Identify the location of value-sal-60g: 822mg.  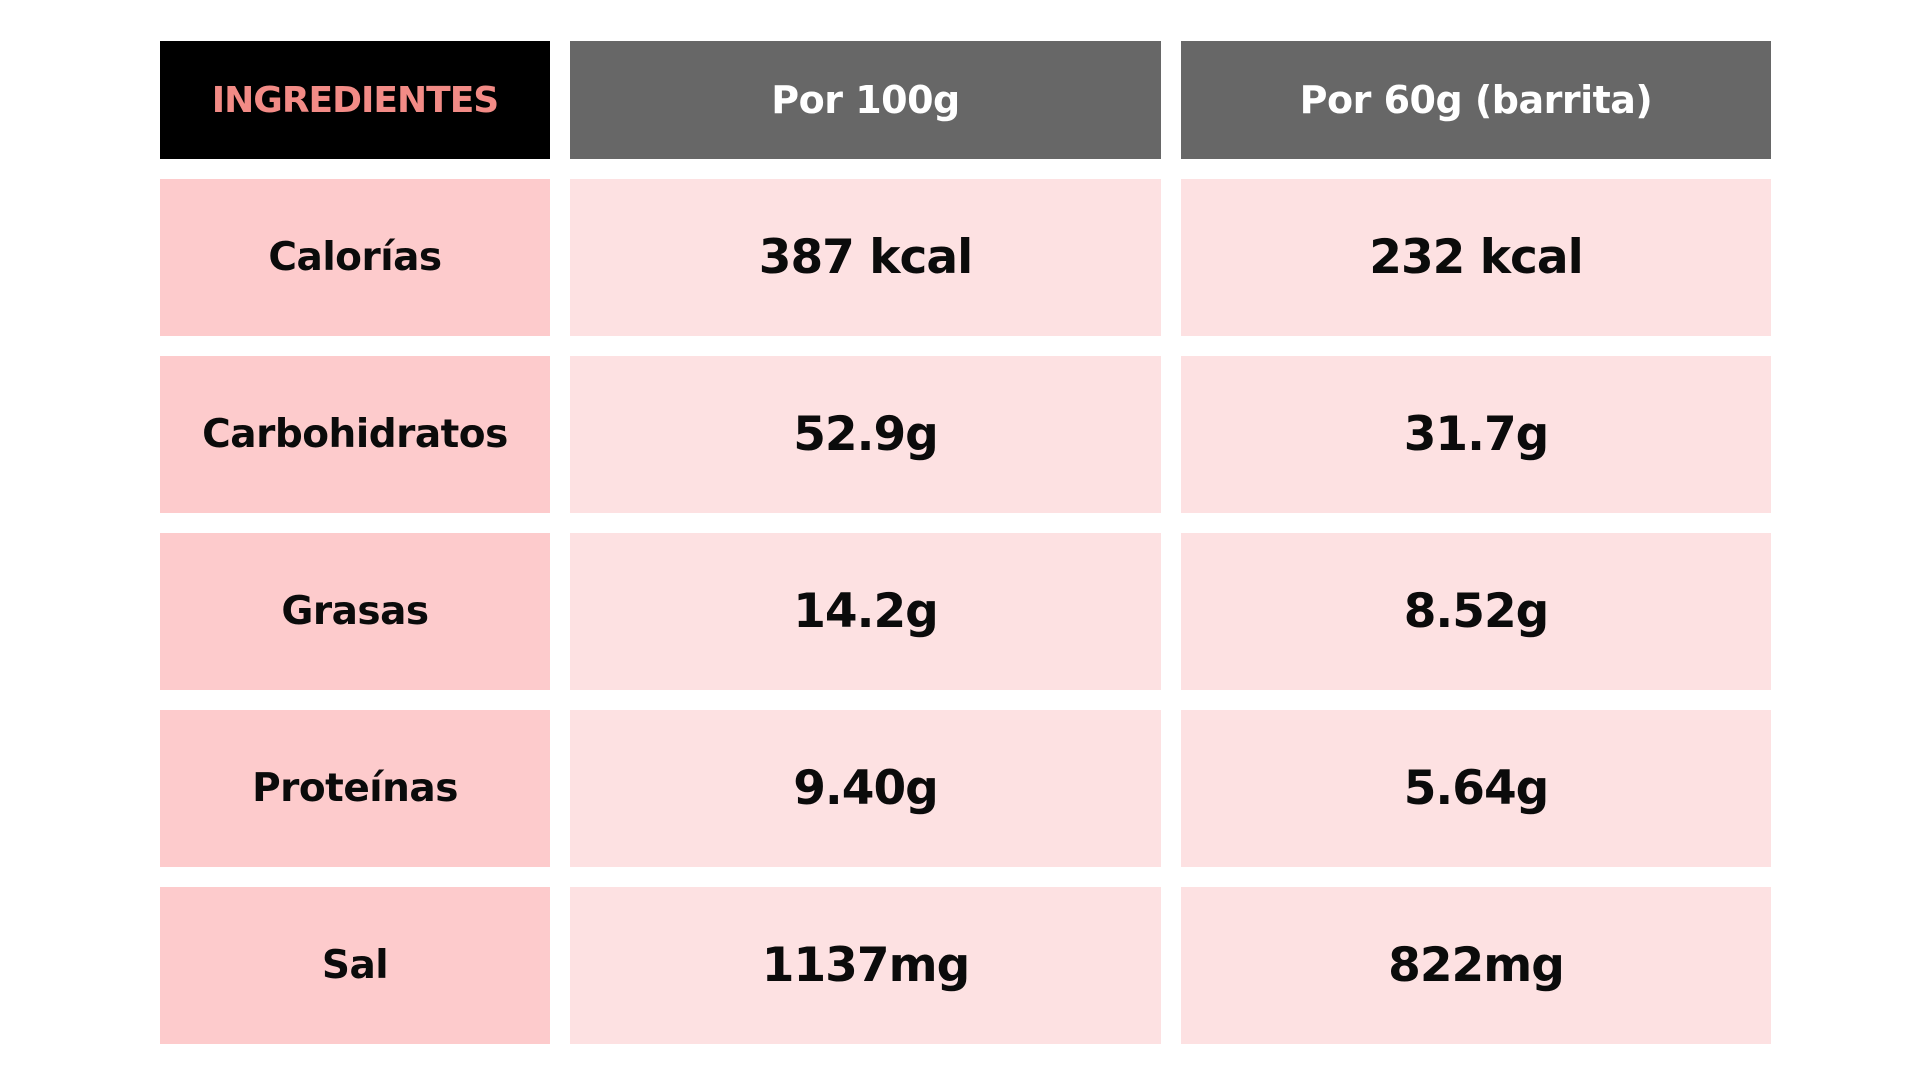
(1476, 965).